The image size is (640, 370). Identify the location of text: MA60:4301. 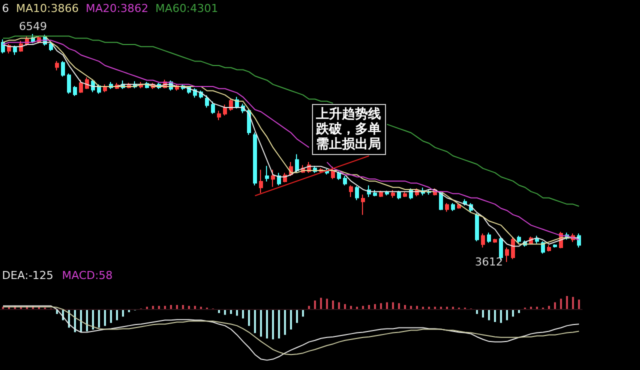
(186, 8).